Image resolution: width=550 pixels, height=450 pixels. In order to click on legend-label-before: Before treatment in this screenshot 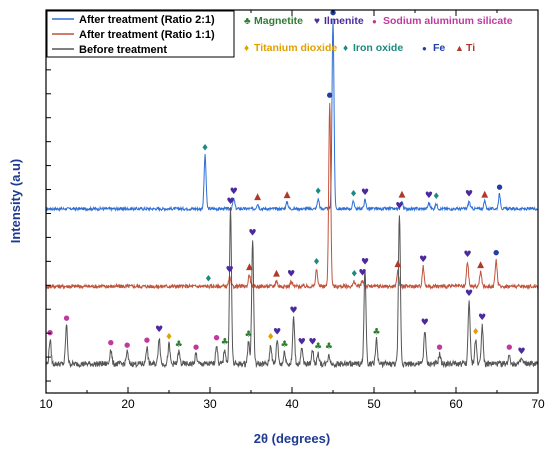, I will do `click(123, 50)`.